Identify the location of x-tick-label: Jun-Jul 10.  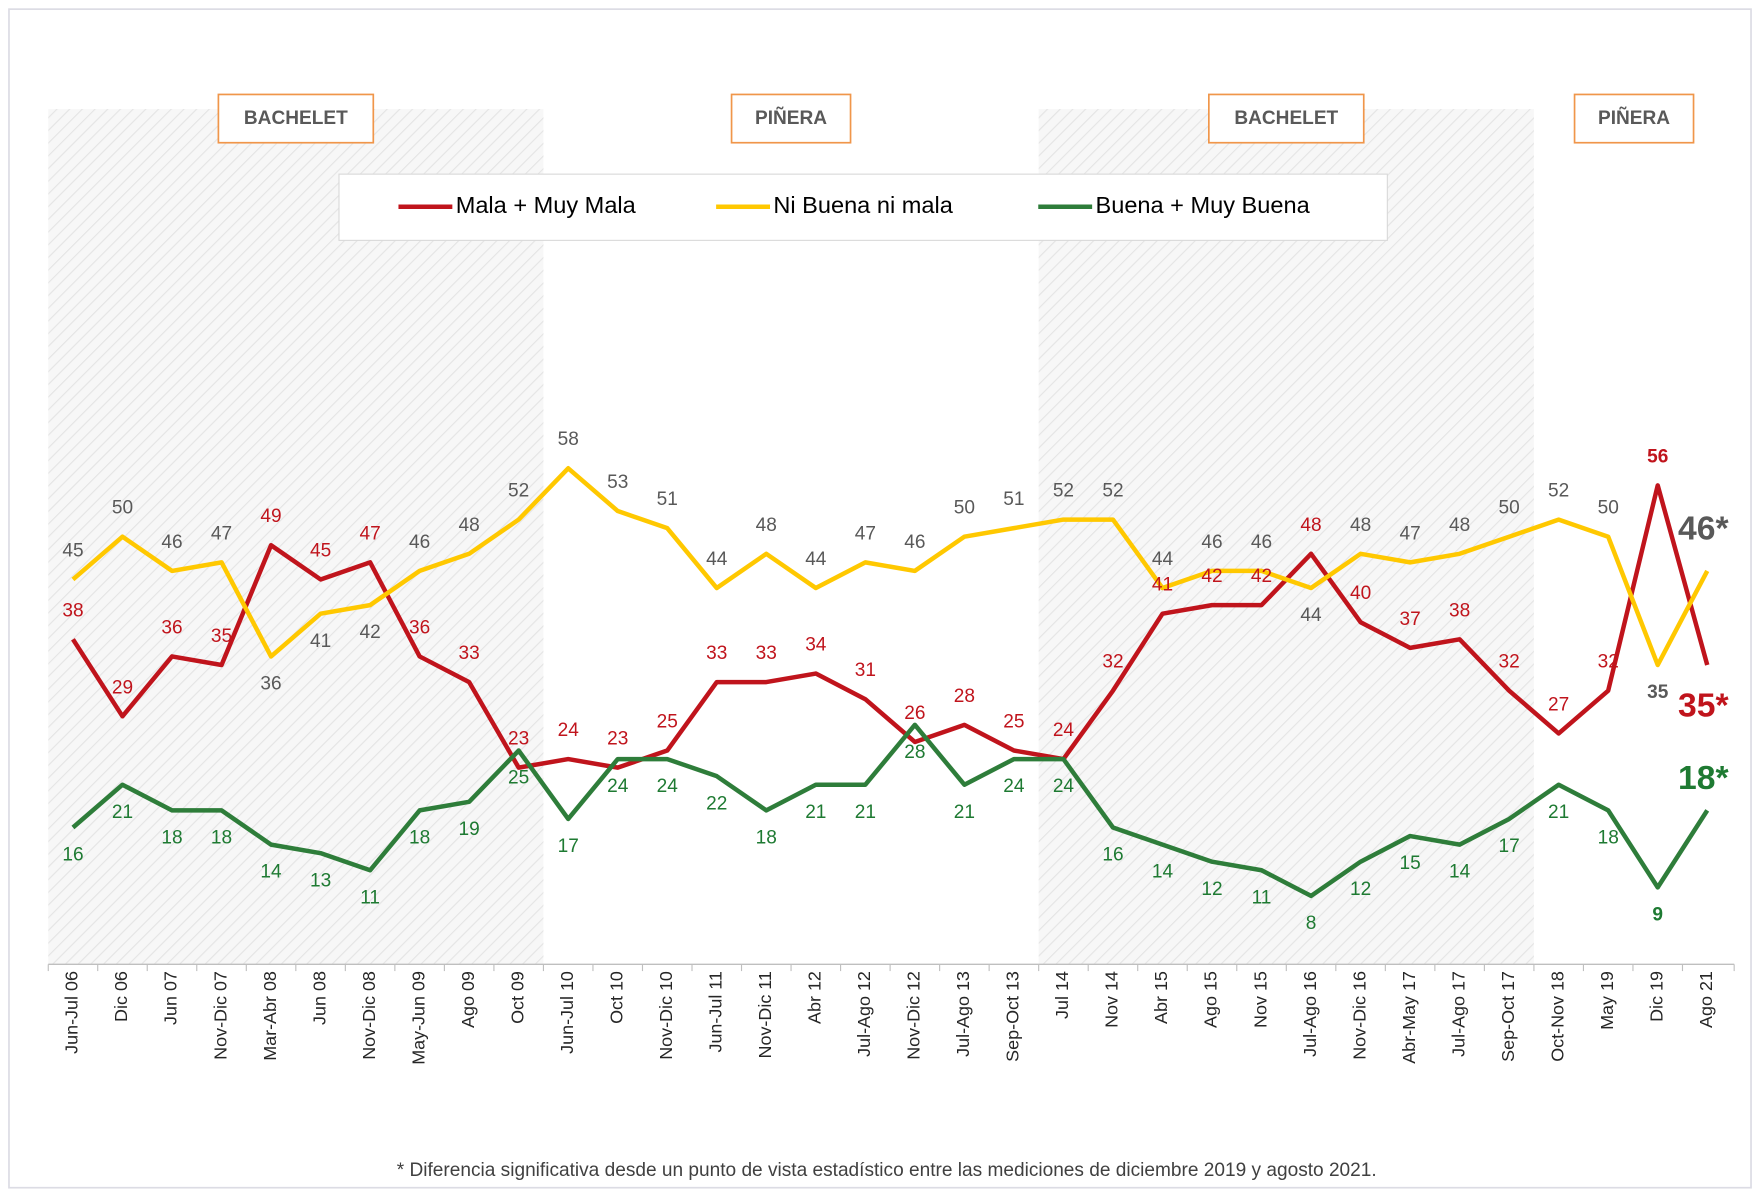
(567, 1012).